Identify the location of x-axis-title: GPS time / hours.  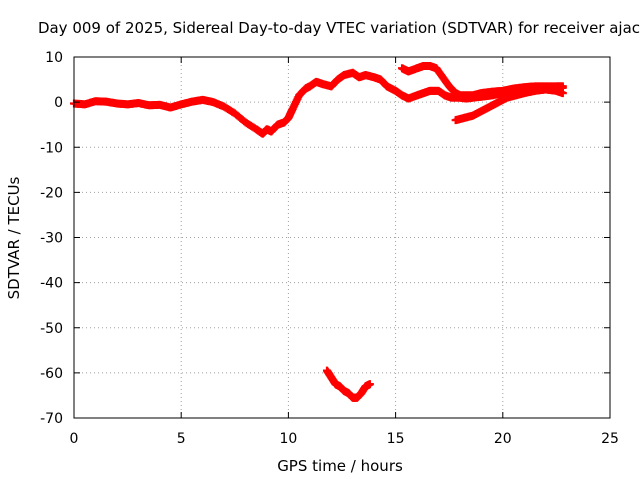
(340, 466).